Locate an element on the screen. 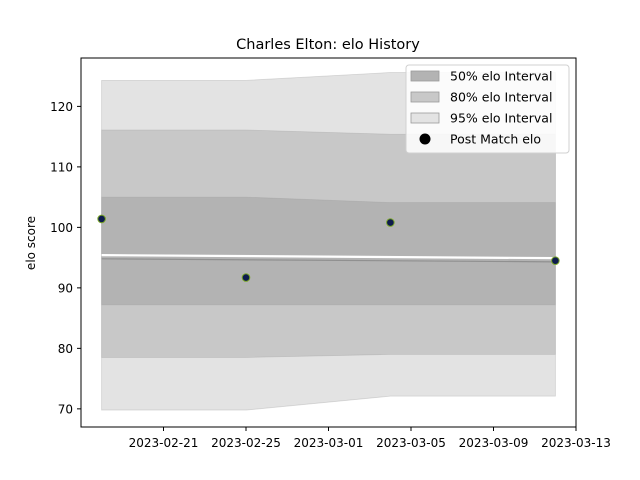 The image size is (640, 480). y-tick-label: 90 is located at coordinates (65, 288).